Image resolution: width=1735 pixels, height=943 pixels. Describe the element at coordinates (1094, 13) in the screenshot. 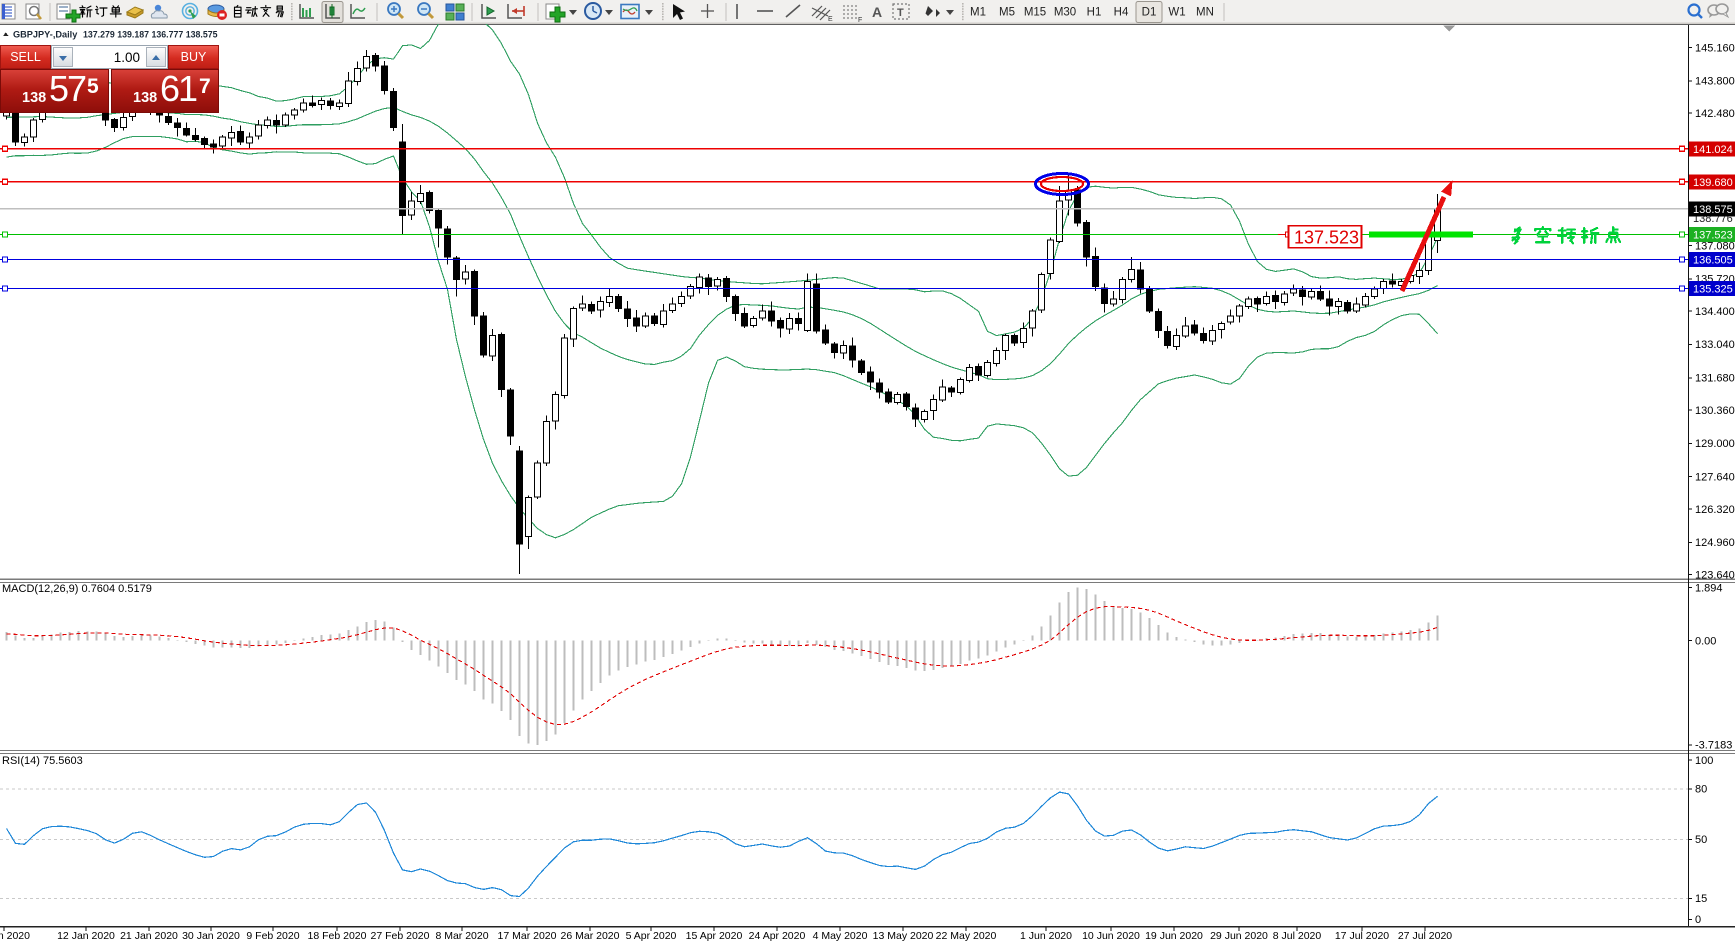

I see `svg-text: H1` at that location.